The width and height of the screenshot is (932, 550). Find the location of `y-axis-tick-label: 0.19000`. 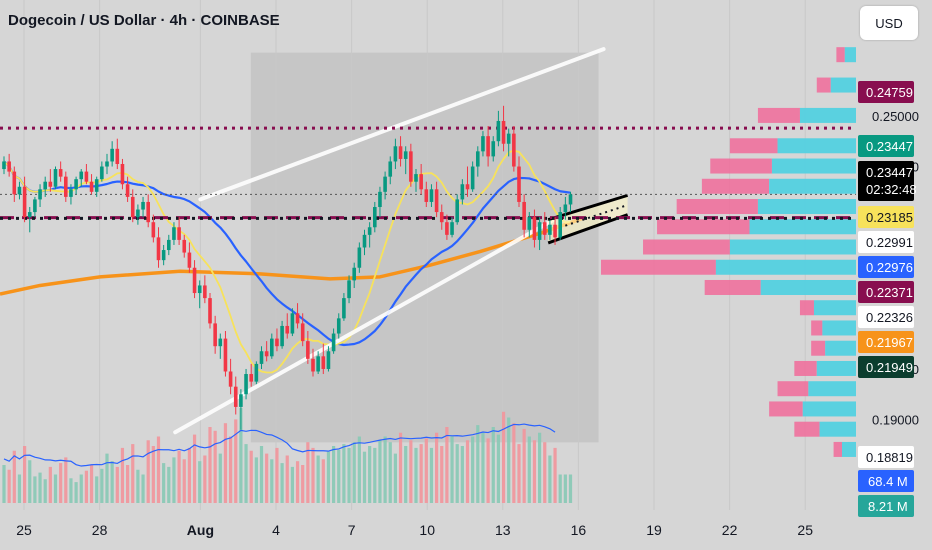

y-axis-tick-label: 0.19000 is located at coordinates (895, 420).